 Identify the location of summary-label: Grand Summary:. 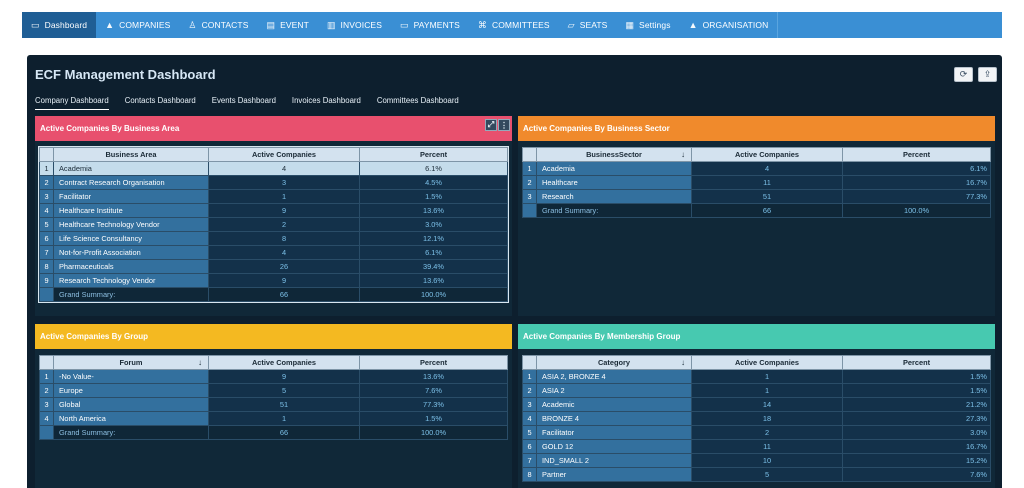
(614, 210).